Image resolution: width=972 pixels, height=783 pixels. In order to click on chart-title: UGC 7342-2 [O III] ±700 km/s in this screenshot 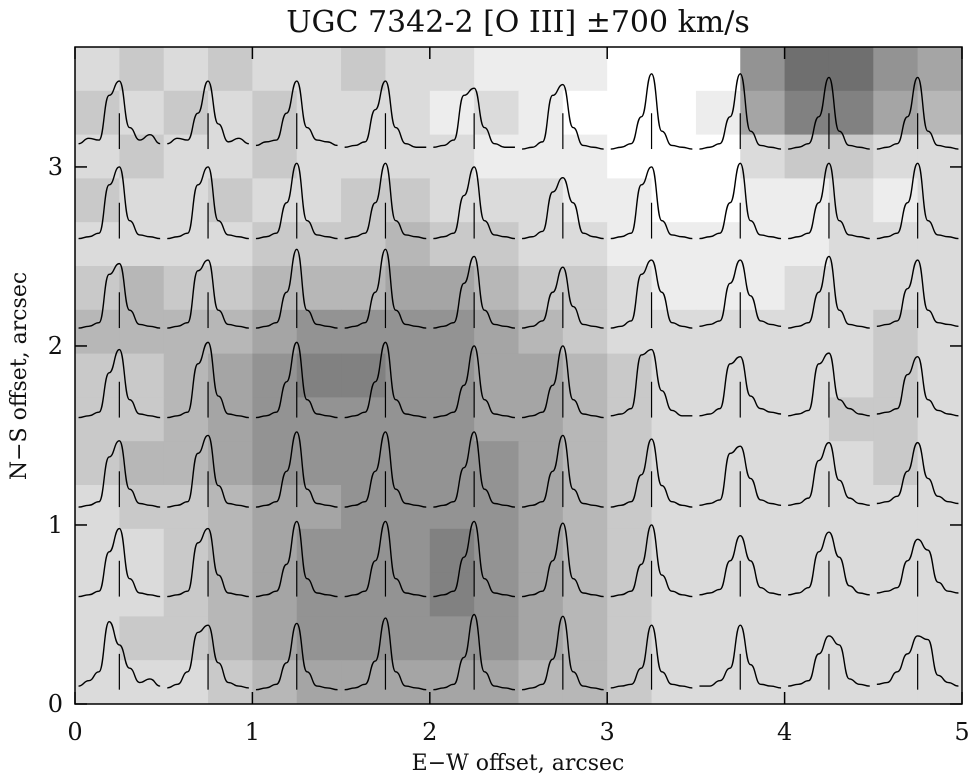, I will do `click(518, 22)`.